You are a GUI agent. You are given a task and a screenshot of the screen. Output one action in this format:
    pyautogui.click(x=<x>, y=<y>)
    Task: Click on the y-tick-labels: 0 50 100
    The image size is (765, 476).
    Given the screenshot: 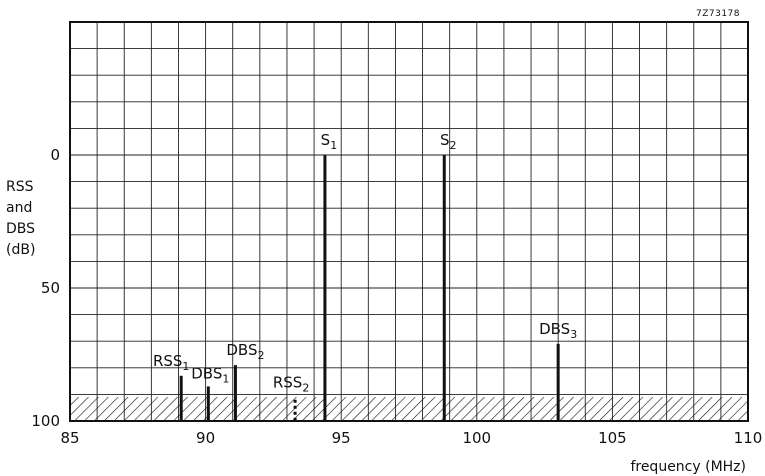 What is the action you would take?
    pyautogui.click(x=45, y=288)
    